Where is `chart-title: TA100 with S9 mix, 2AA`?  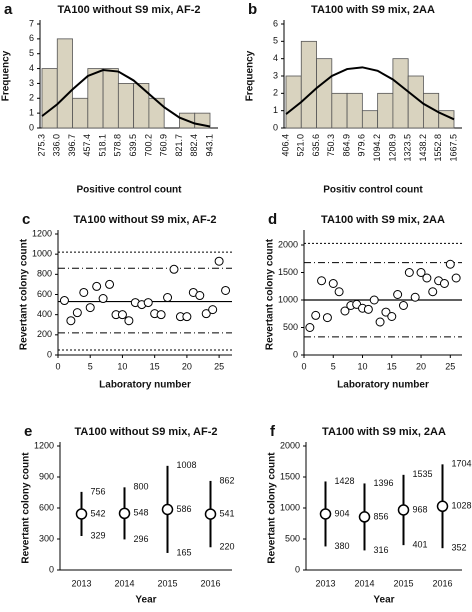 chart-title: TA100 with S9 mix, 2AA is located at coordinates (384, 432).